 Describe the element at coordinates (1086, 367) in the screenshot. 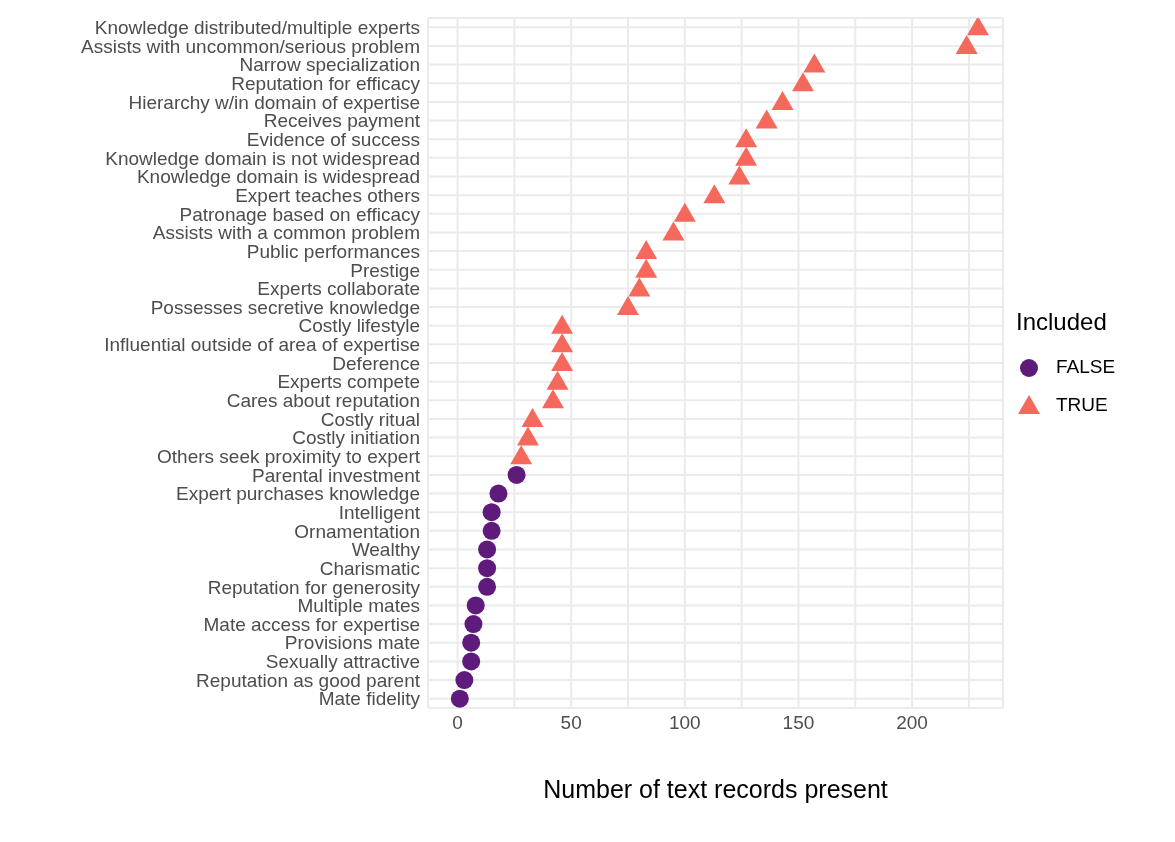

I see `legend-label: FALSE` at that location.